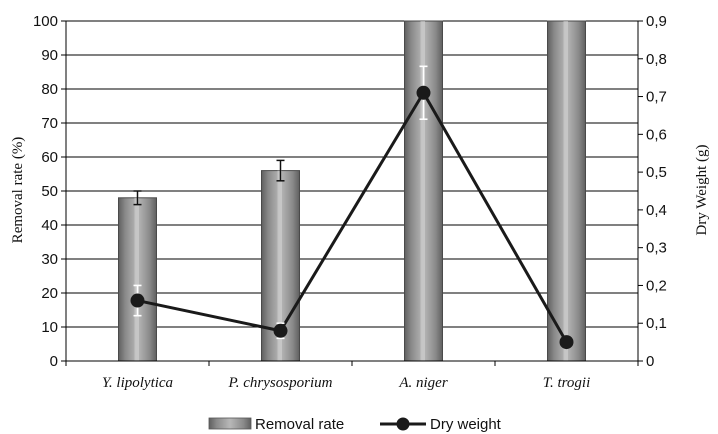  What do you see at coordinates (49, 293) in the screenshot?
I see `left-tick-label: 20` at bounding box center [49, 293].